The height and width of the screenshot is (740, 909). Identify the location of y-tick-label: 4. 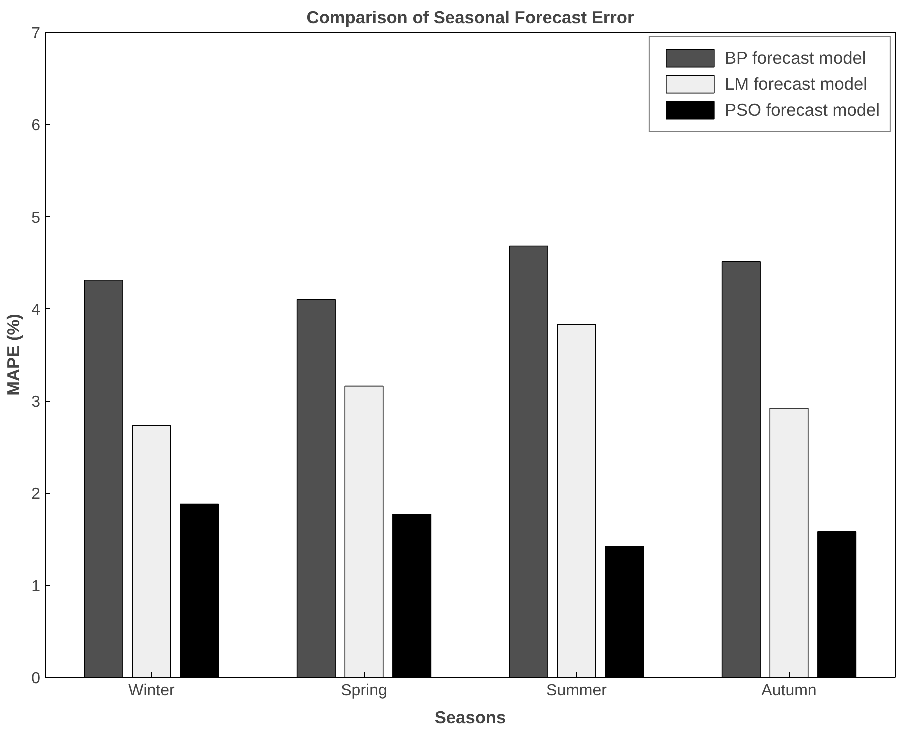
(36, 310).